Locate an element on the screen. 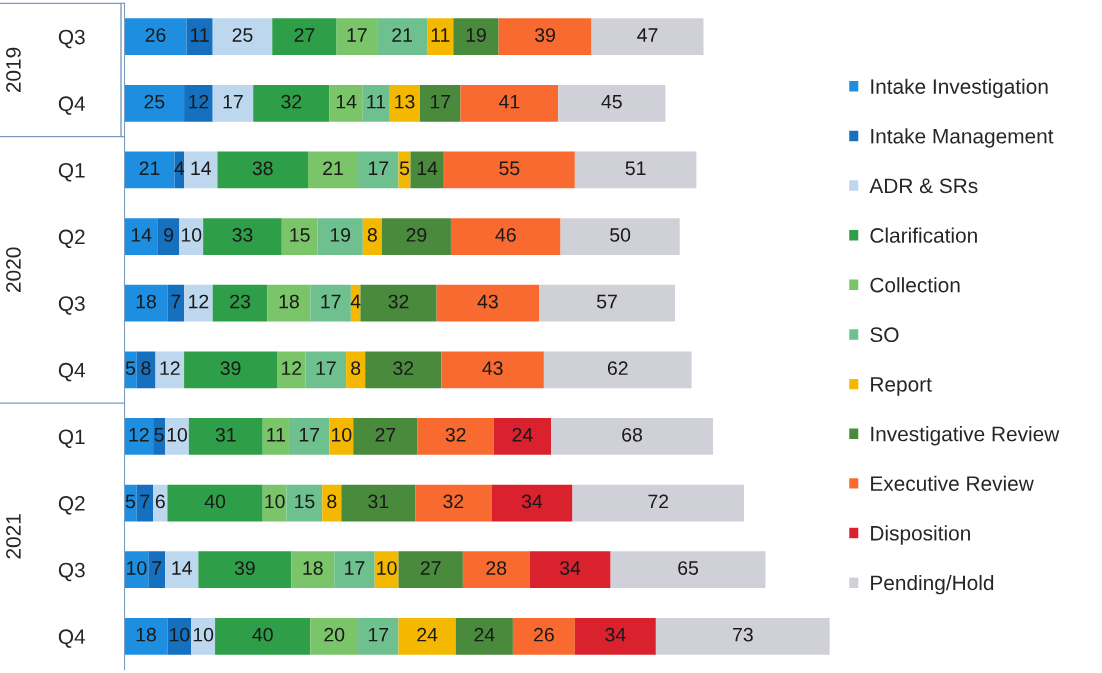  legend-label: Investigative Review is located at coordinates (965, 436).